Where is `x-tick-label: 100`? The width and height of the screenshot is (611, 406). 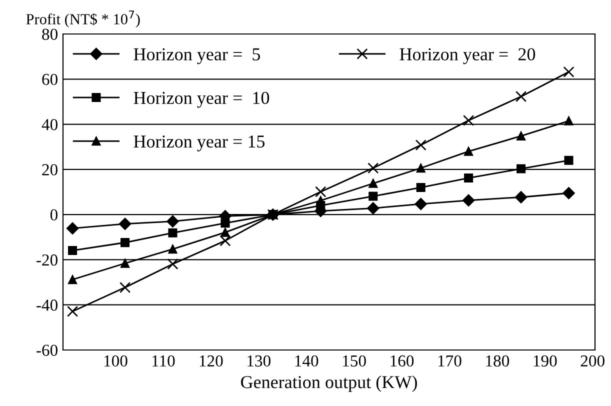 x-tick-label: 100 is located at coordinates (116, 361).